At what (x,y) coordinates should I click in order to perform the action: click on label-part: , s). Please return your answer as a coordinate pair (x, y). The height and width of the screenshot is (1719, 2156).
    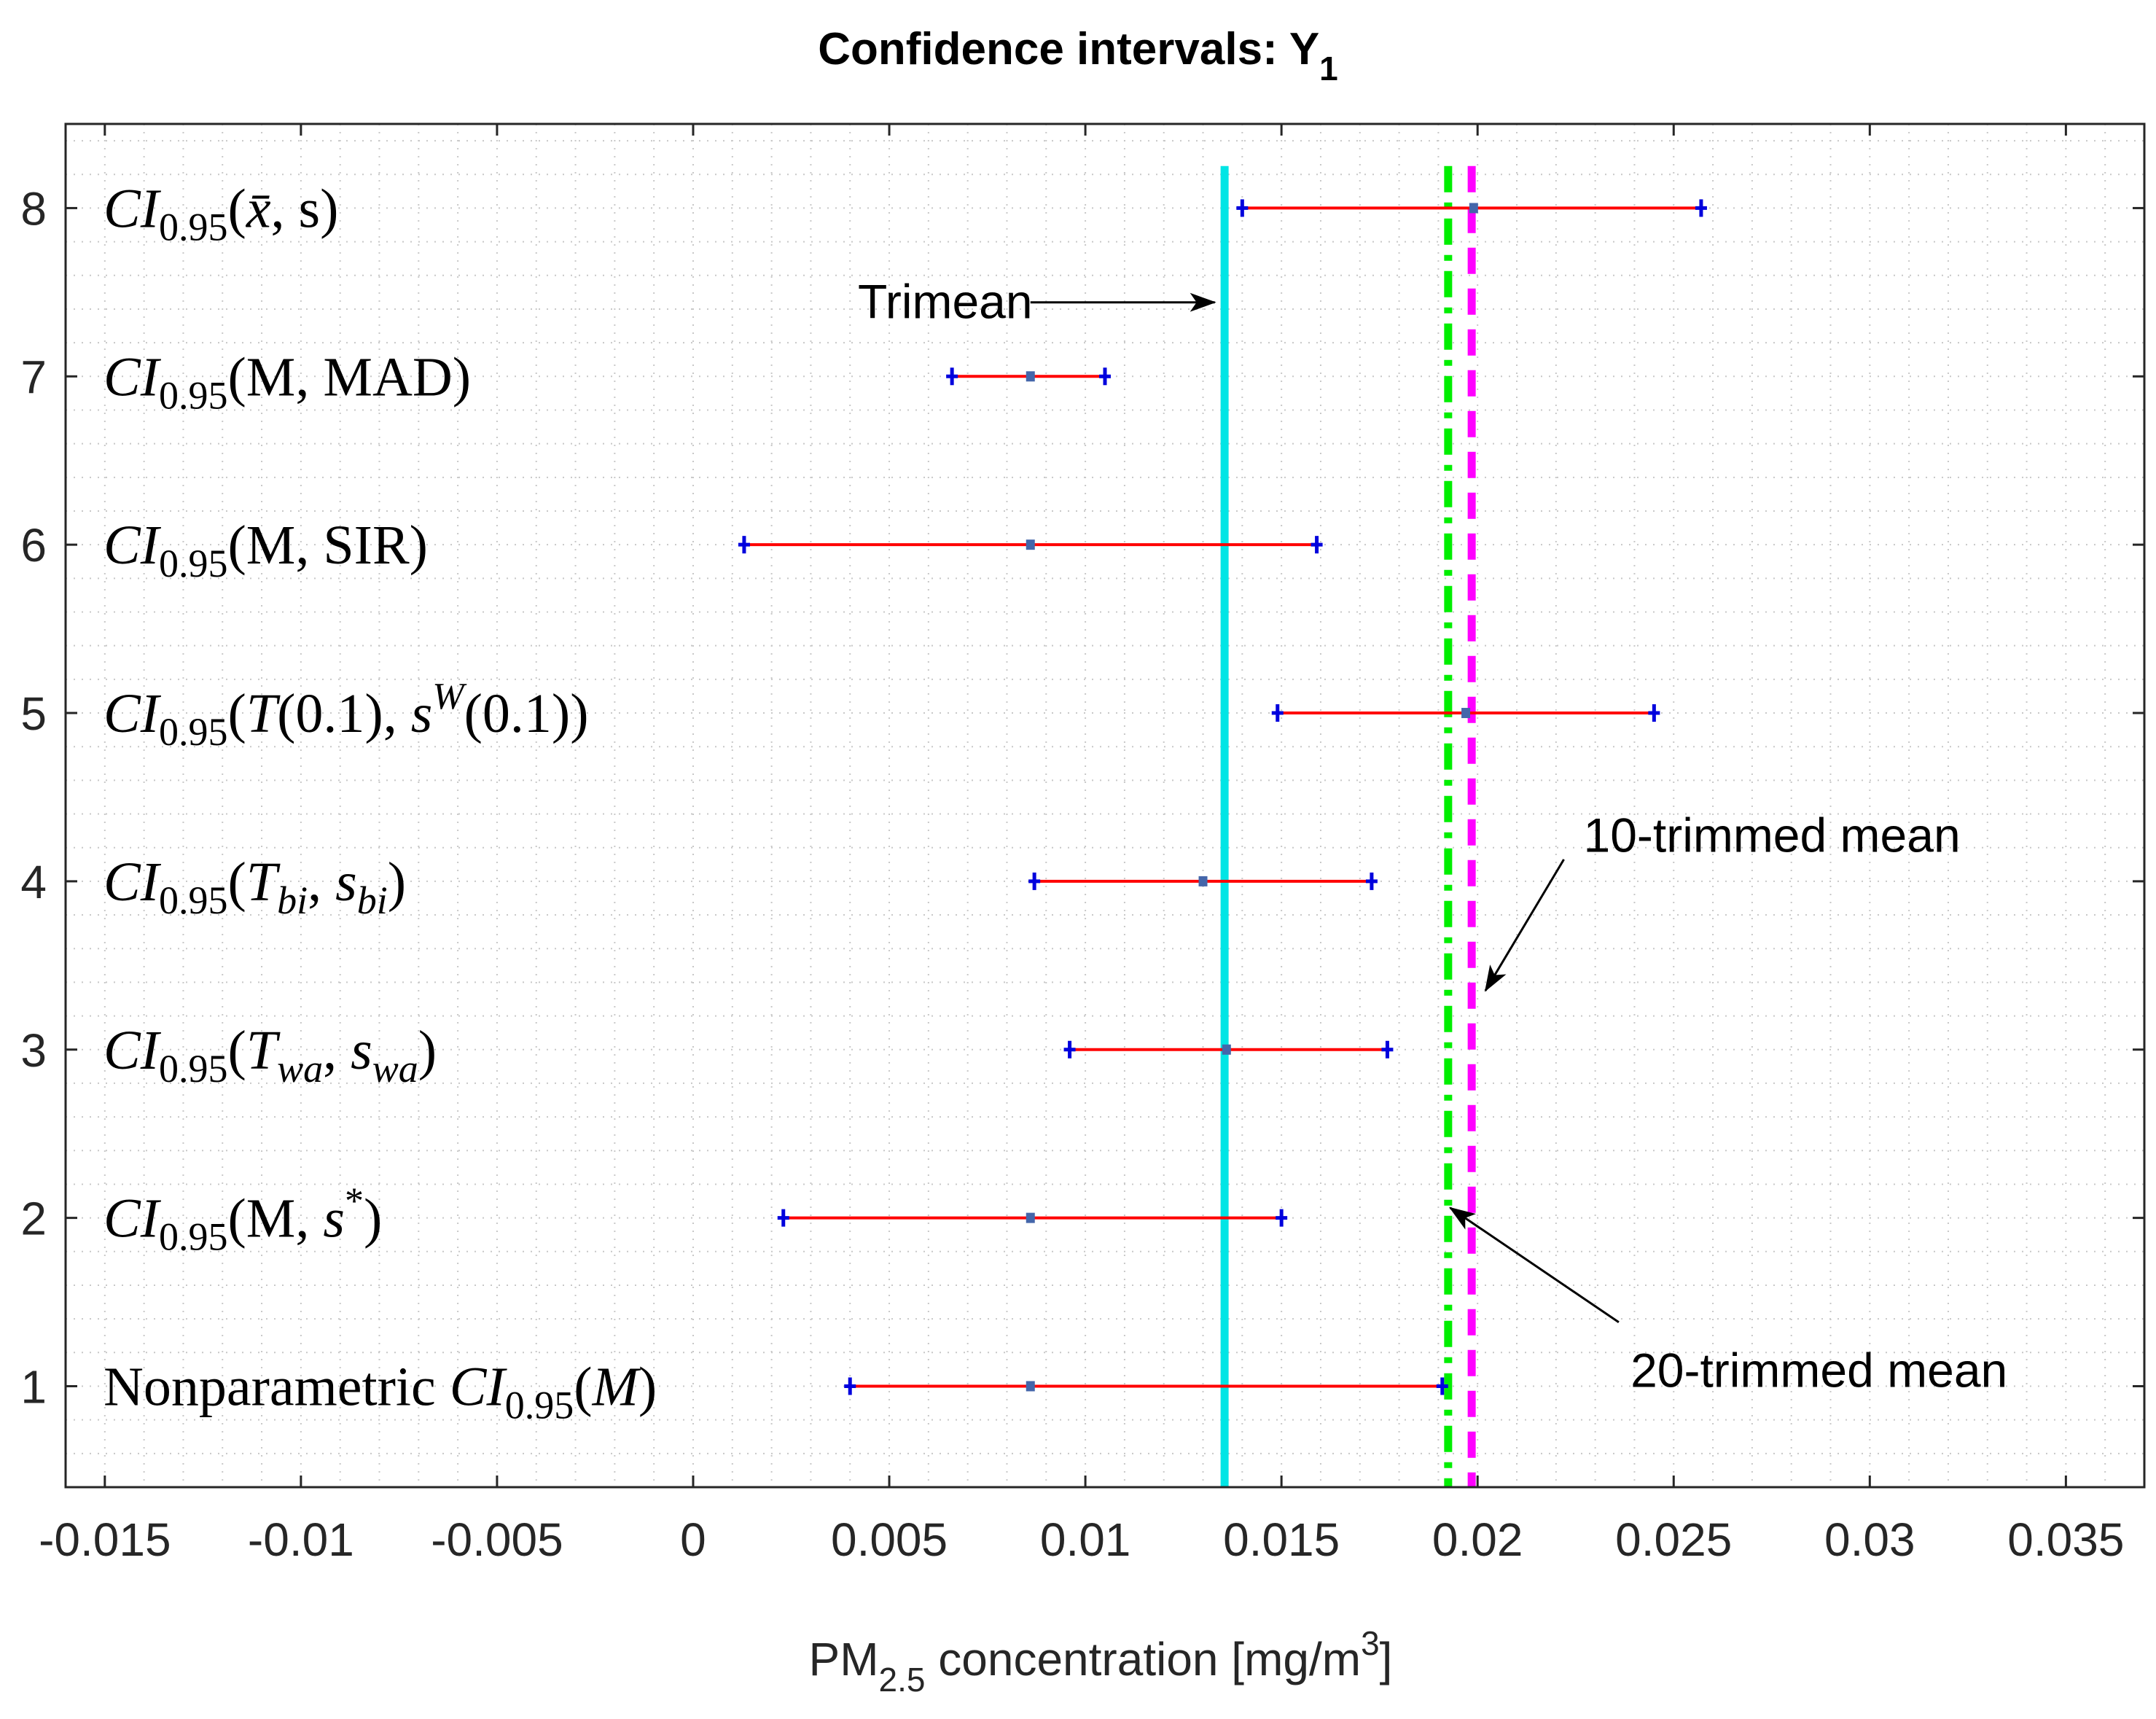
    Looking at the image, I should click on (305, 208).